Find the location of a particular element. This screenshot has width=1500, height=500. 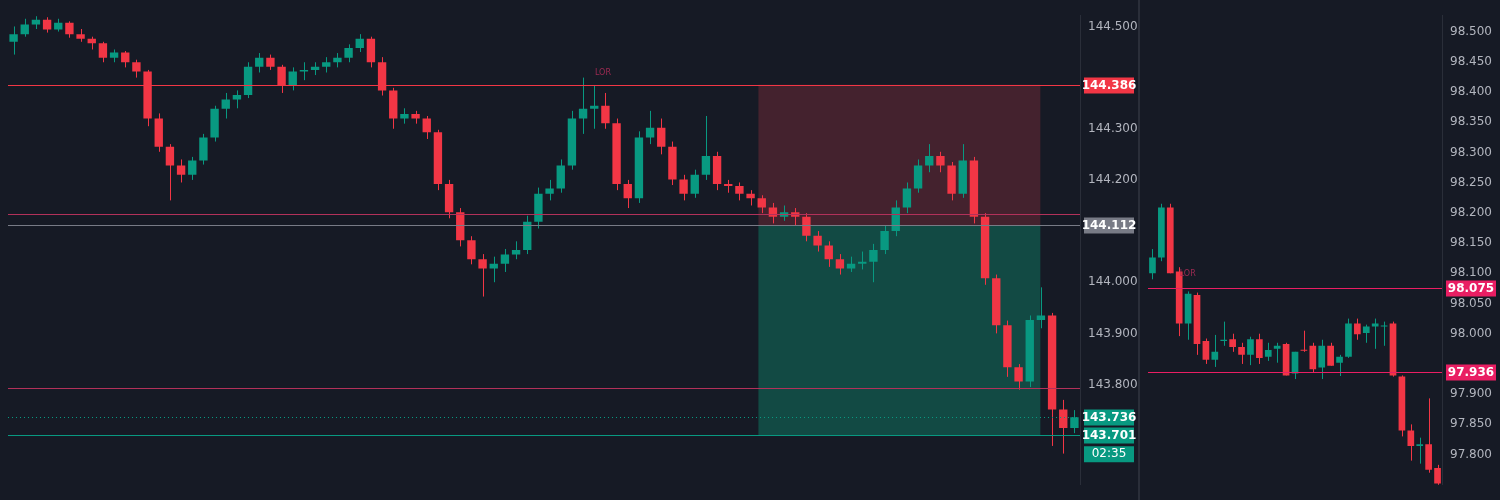

y-tick-label: 144.000 is located at coordinates (1113, 281).